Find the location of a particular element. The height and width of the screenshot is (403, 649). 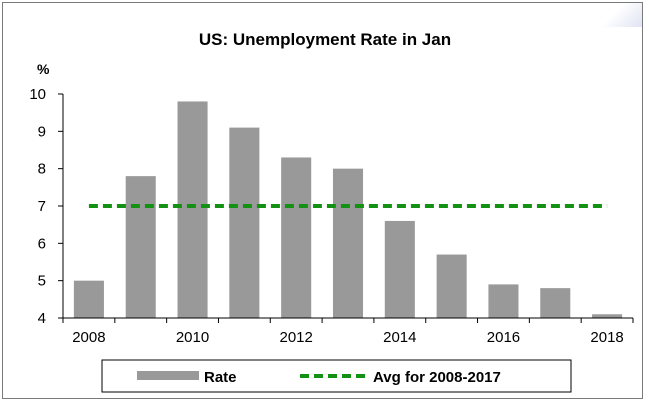

x-tick-label-2014: 2014 is located at coordinates (399, 337).